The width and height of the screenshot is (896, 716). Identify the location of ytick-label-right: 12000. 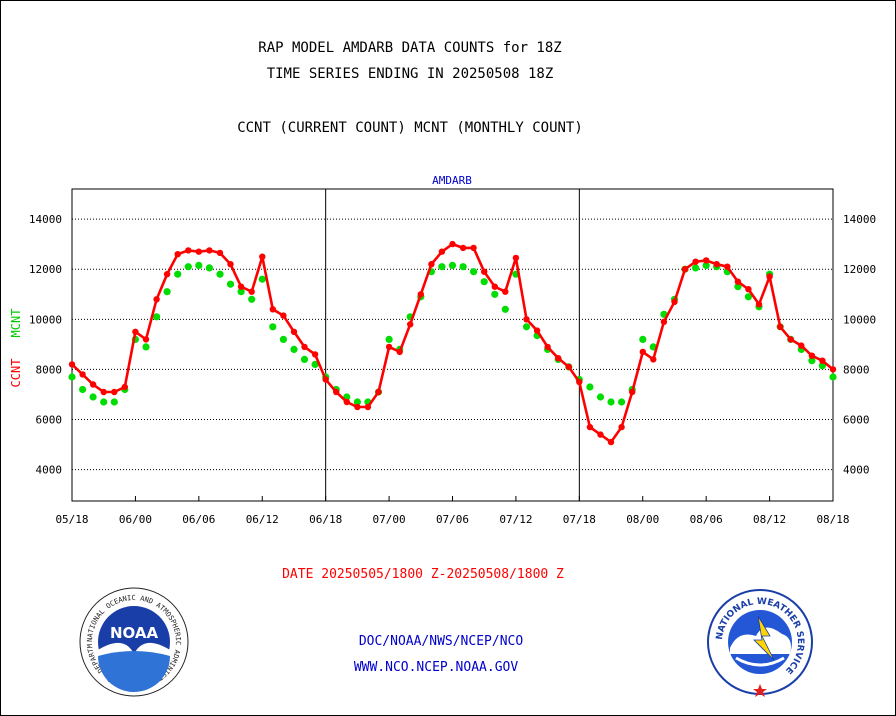
(859, 269).